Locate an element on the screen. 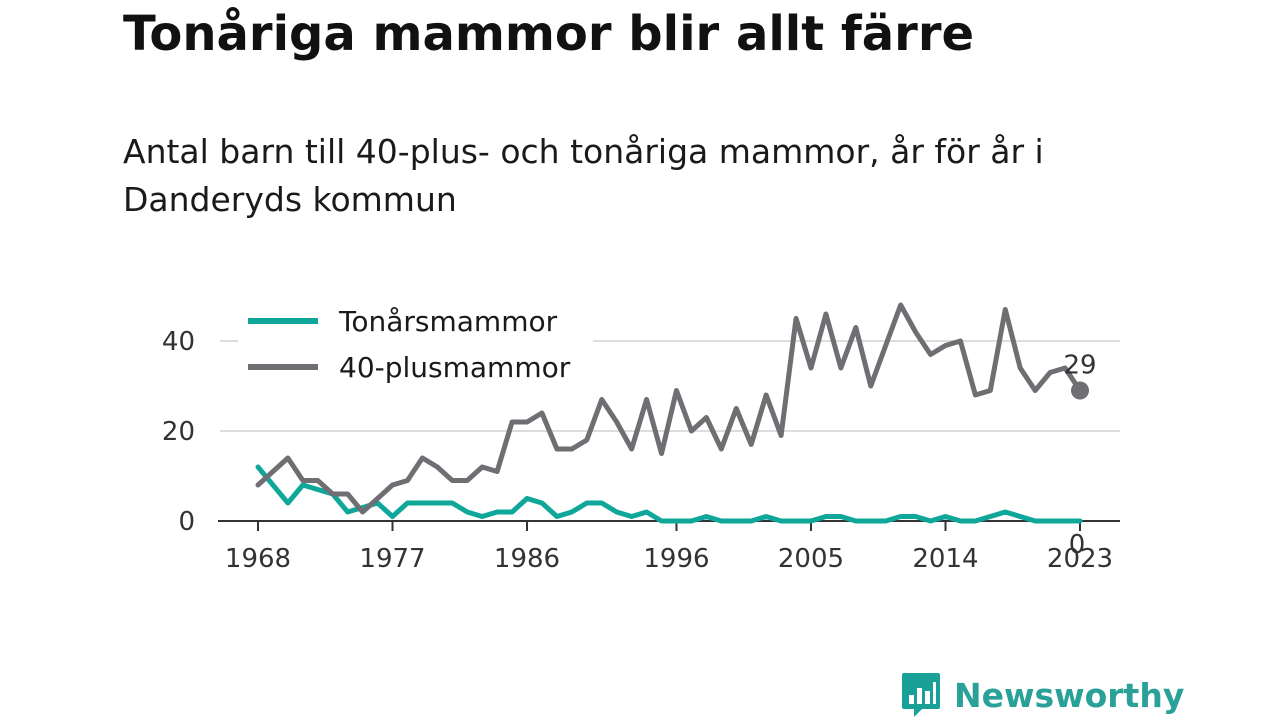 The width and height of the screenshot is (1280, 720). end-labels: 29 0 is located at coordinates (1079, 456).